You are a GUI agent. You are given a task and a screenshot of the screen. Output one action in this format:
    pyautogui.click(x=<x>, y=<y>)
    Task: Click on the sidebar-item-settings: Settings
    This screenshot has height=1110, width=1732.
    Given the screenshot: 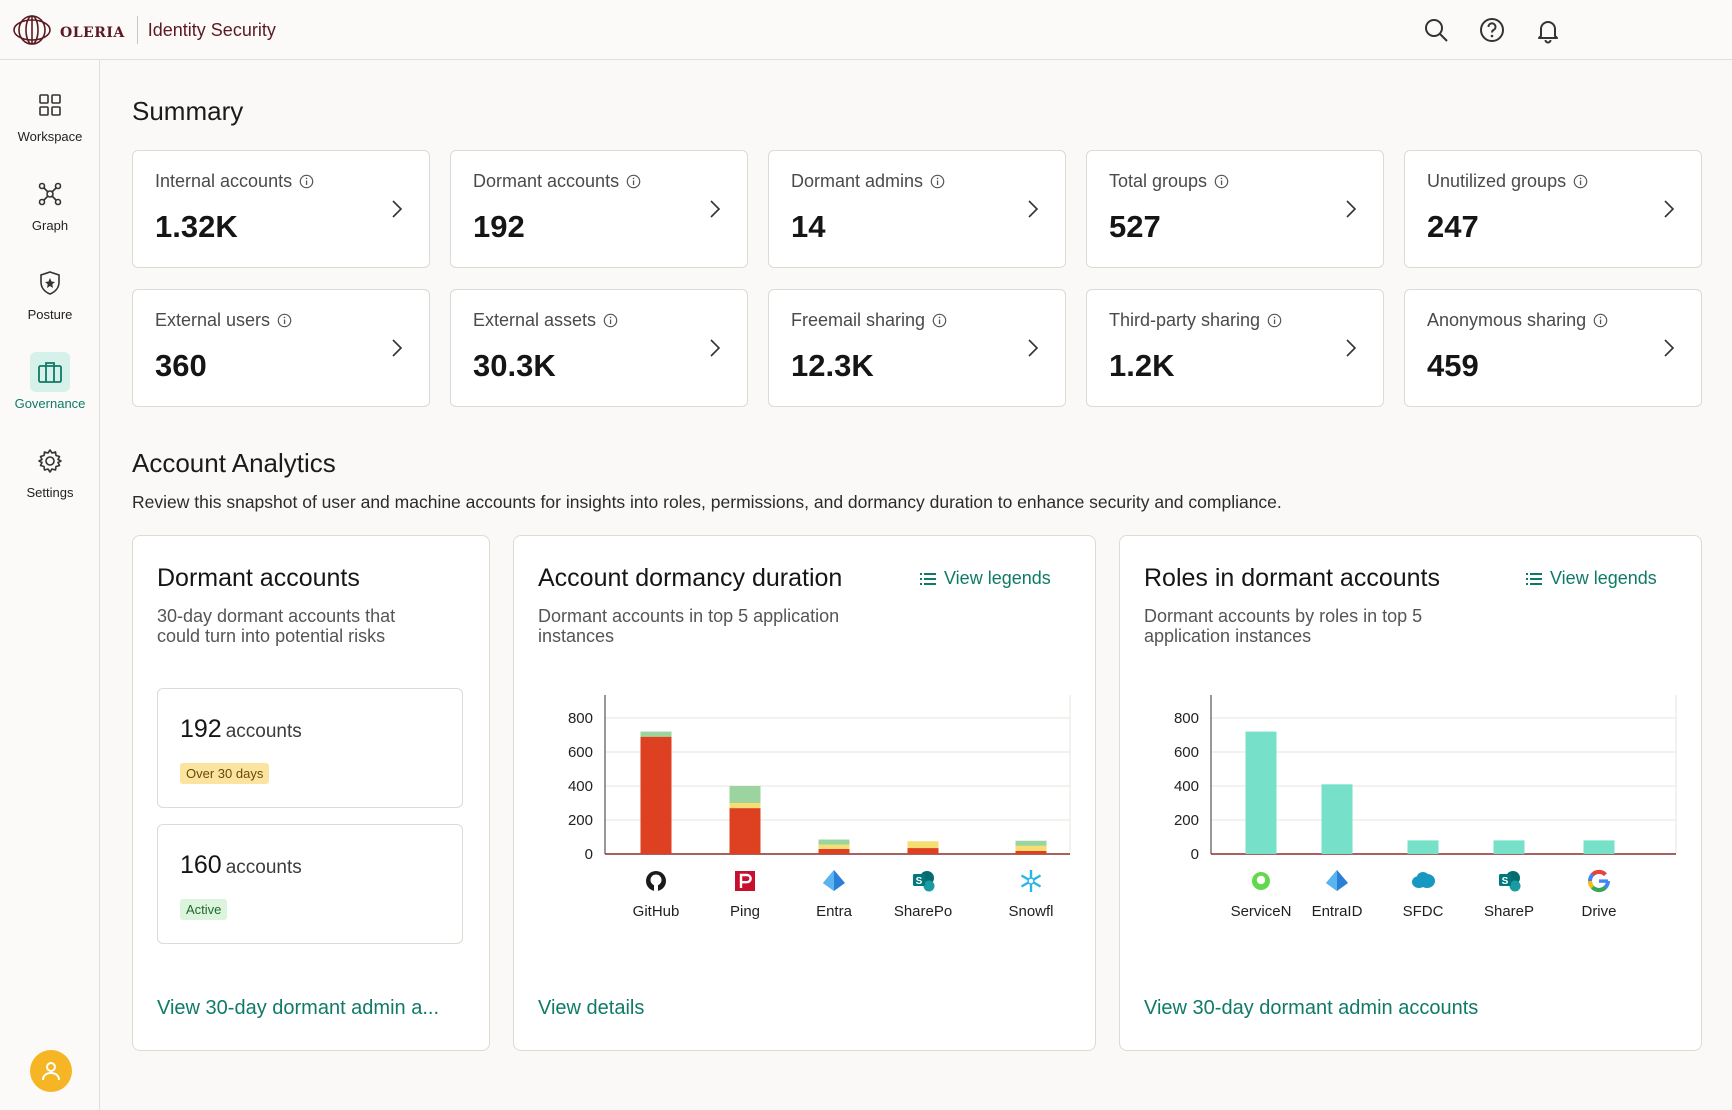 What is the action you would take?
    pyautogui.click(x=50, y=481)
    